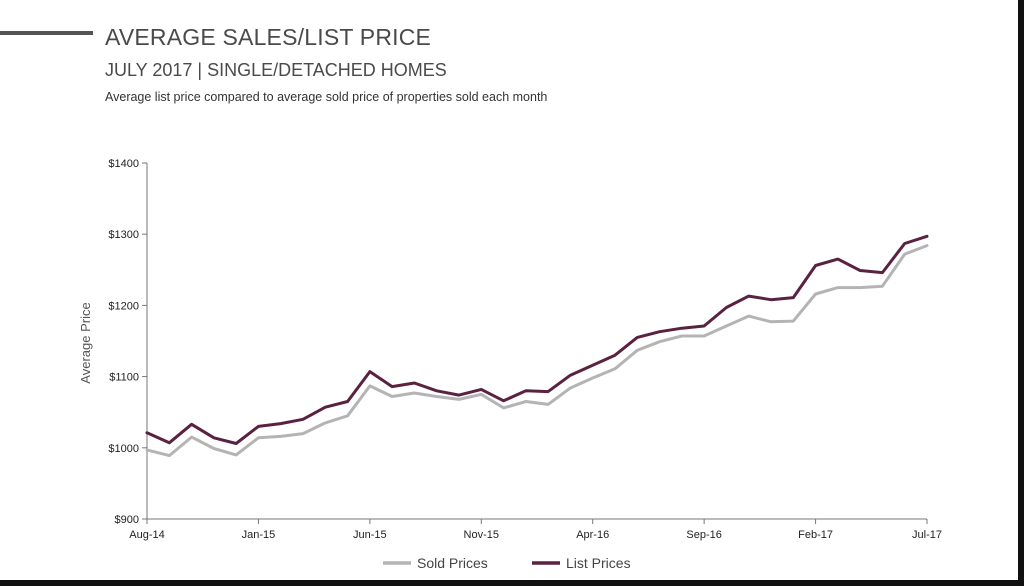 The height and width of the screenshot is (586, 1024). I want to click on x-tick-label: Aug-14, so click(146, 535).